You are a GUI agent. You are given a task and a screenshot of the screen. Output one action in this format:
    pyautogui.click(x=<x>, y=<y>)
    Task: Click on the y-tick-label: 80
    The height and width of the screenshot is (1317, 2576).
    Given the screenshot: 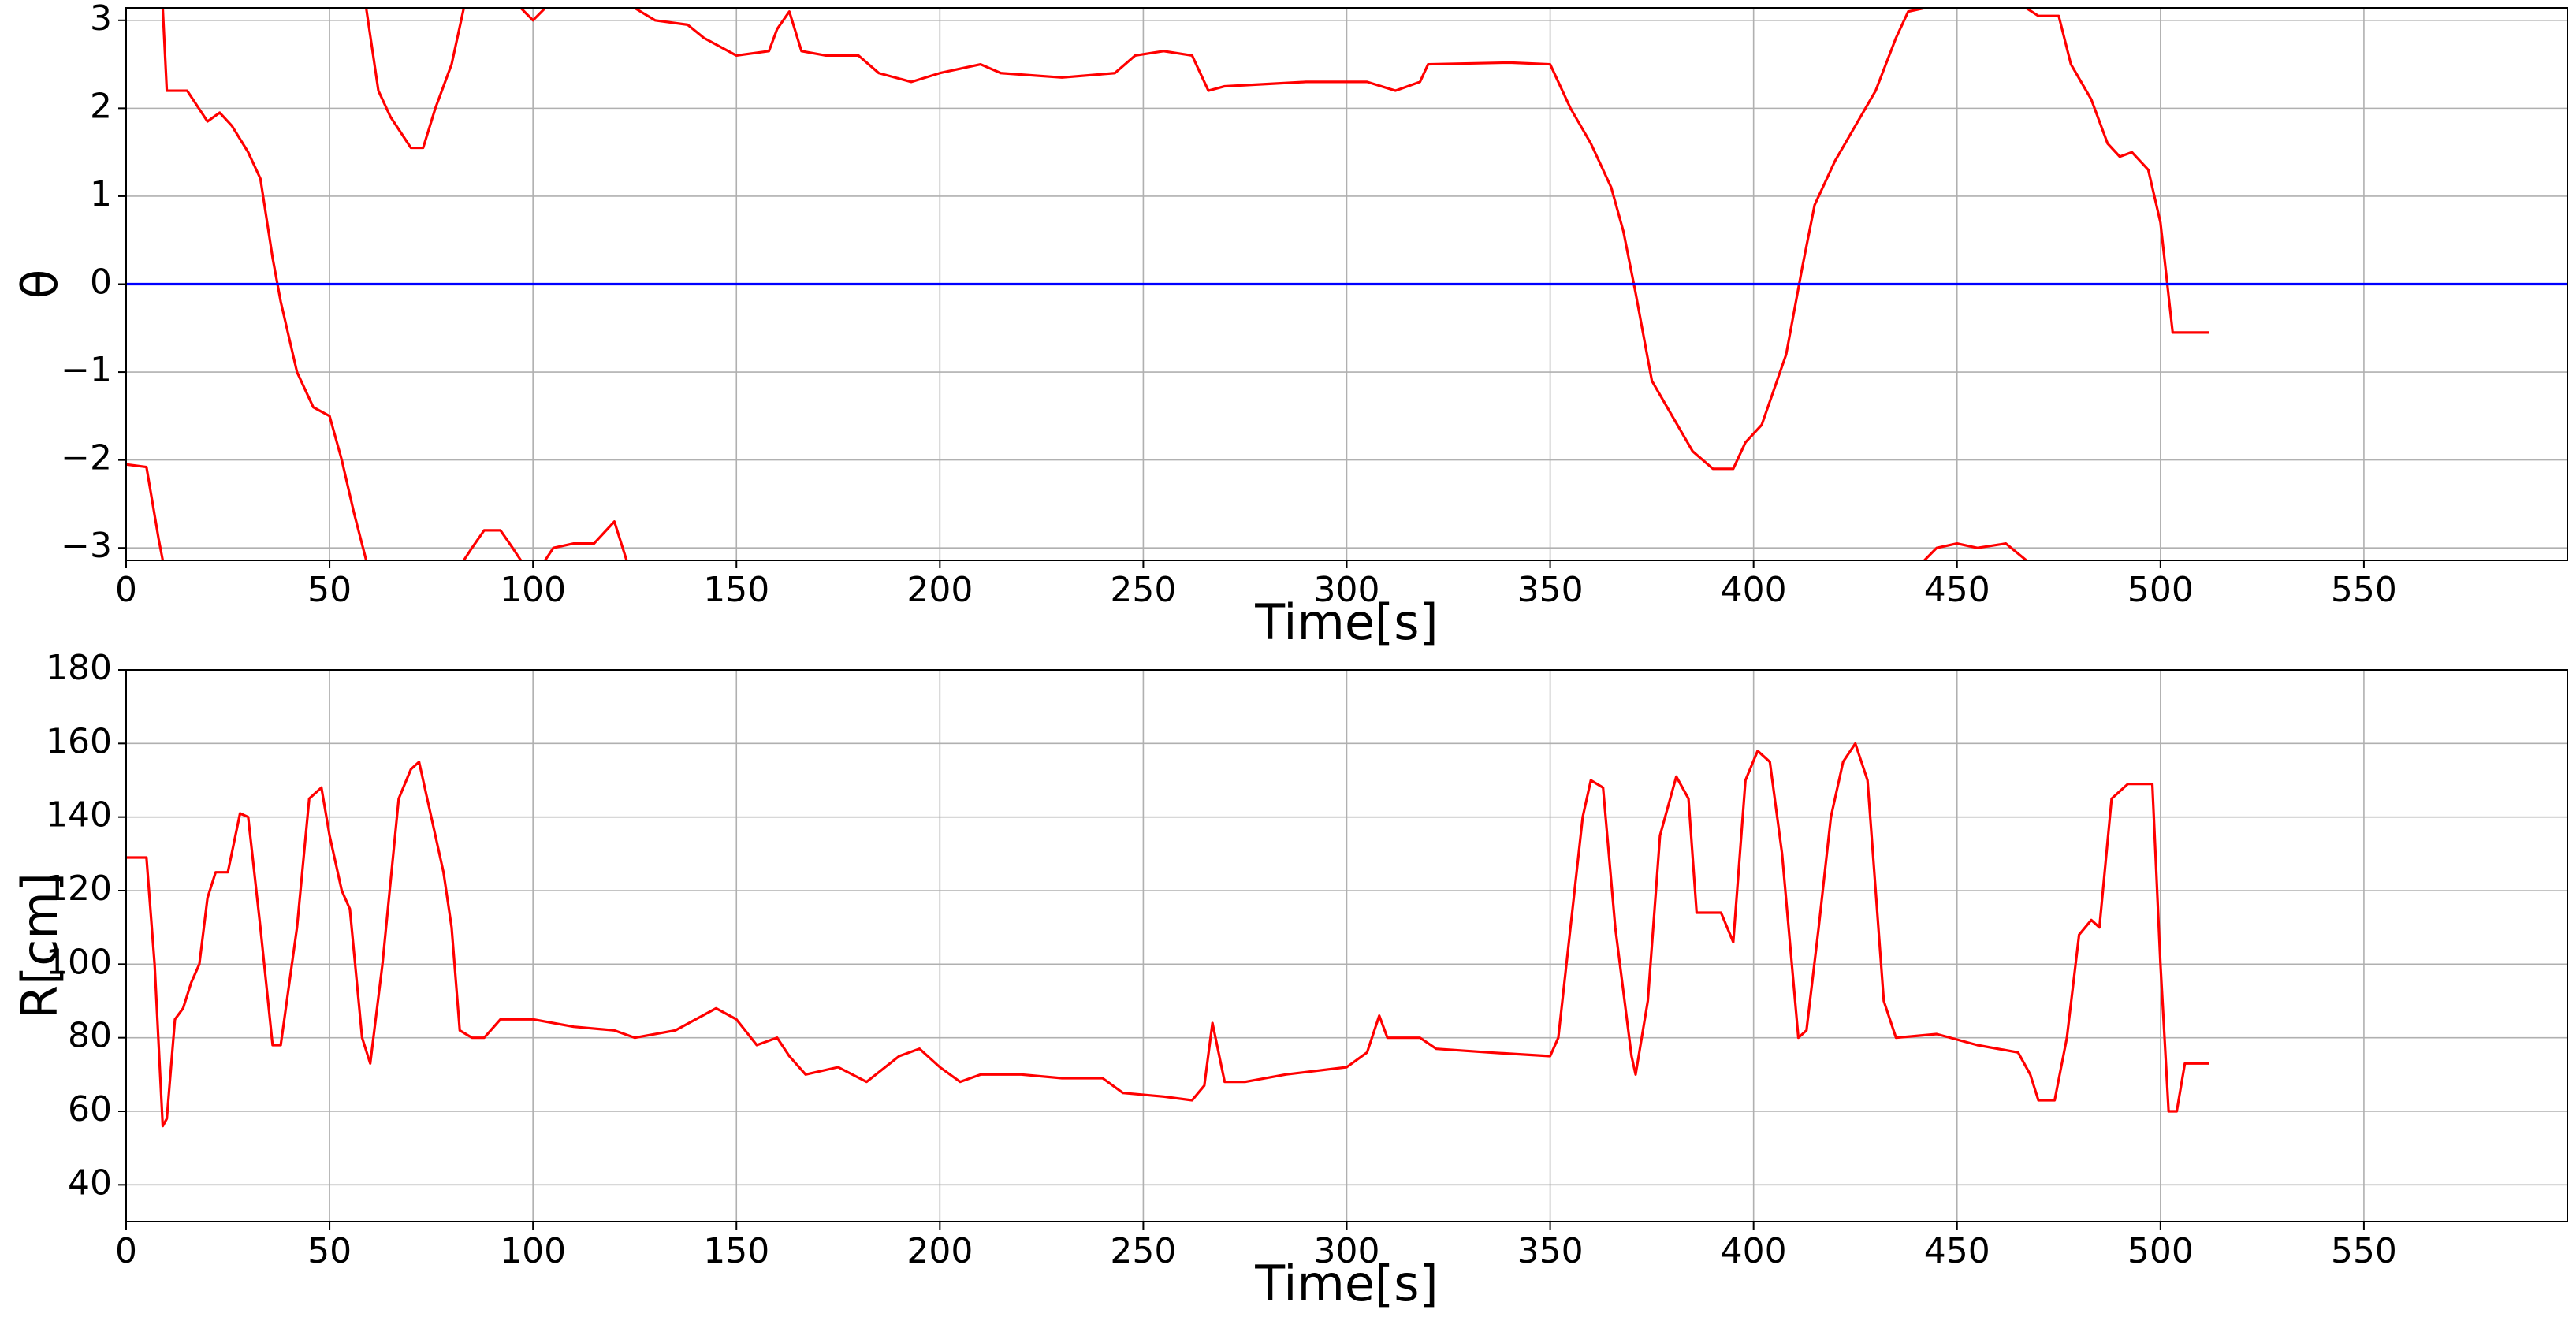 What is the action you would take?
    pyautogui.click(x=90, y=1036)
    